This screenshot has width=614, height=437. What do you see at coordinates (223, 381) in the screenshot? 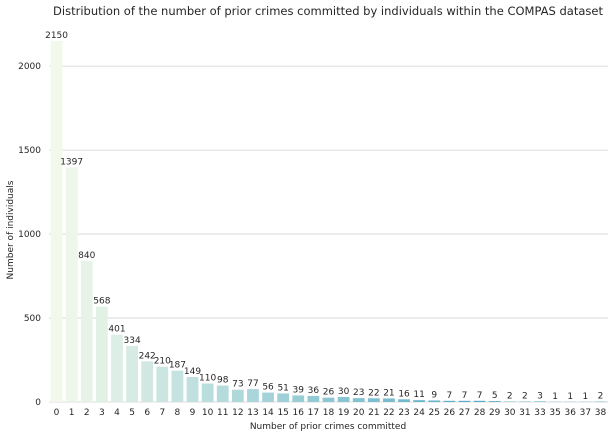
I see `bar-value-label: 98` at bounding box center [223, 381].